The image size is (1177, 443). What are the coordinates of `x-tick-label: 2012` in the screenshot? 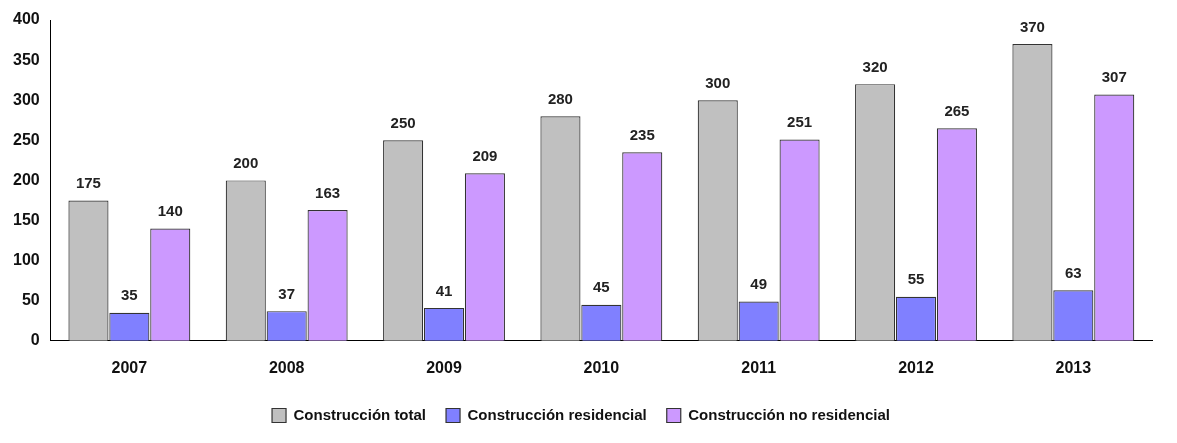 It's located at (916, 367).